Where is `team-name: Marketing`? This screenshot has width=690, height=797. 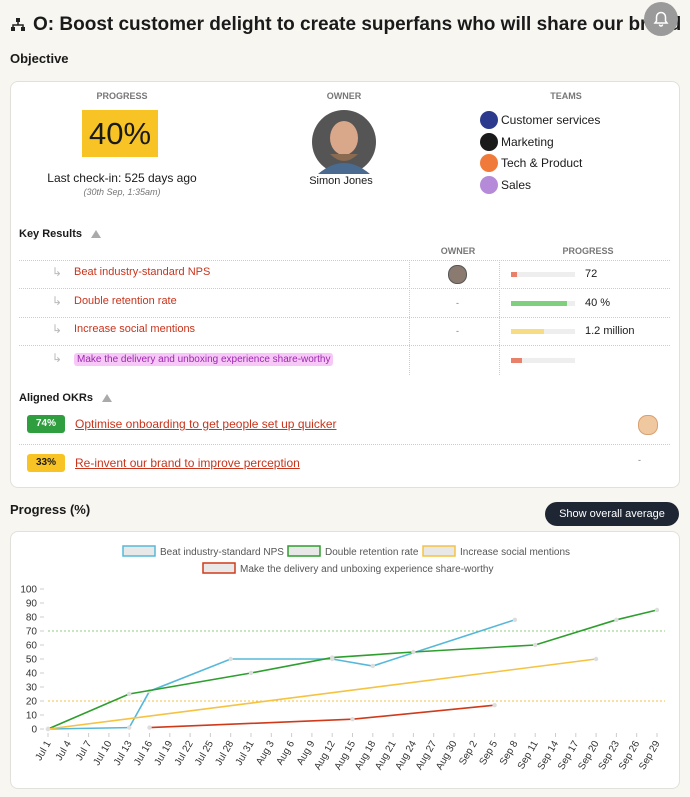
team-name: Marketing is located at coordinates (527, 141).